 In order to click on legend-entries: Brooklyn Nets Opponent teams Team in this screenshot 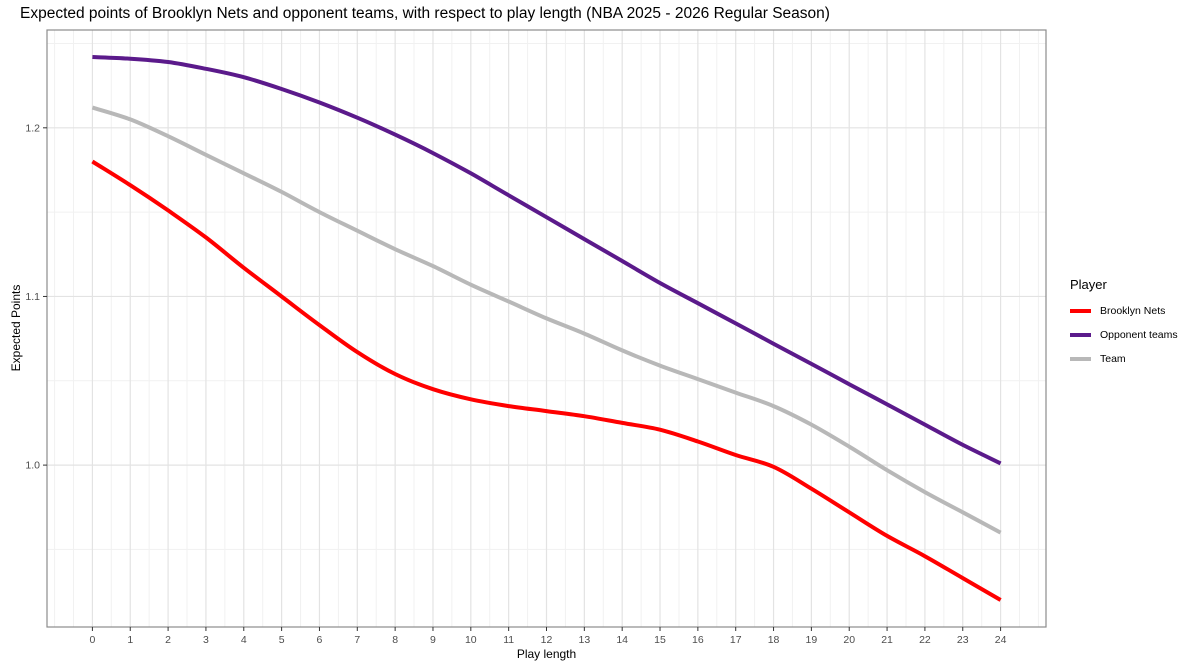, I will do `click(1124, 335)`.